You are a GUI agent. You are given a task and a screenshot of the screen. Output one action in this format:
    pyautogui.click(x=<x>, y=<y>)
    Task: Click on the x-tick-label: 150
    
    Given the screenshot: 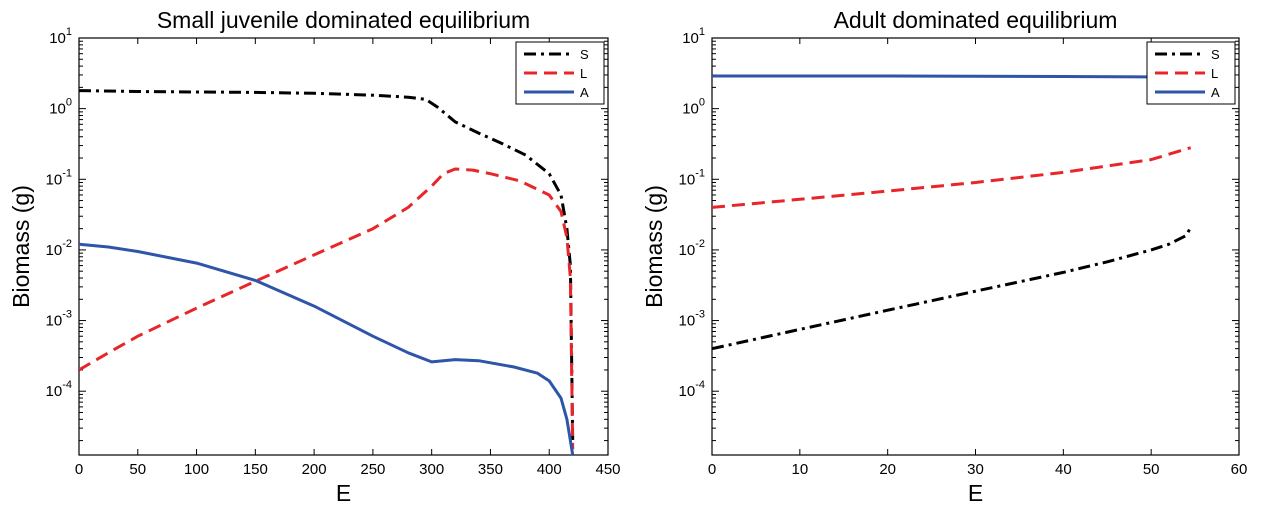 What is the action you would take?
    pyautogui.click(x=255, y=469)
    